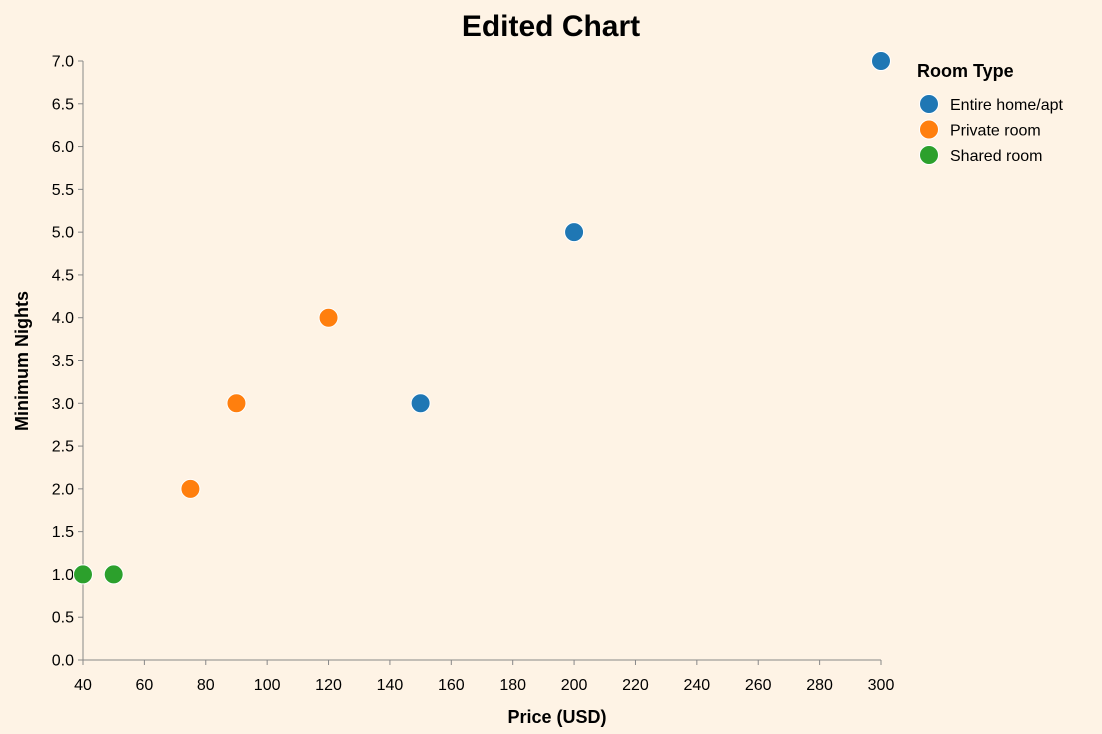 Image resolution: width=1102 pixels, height=734 pixels. What do you see at coordinates (63, 532) in the screenshot?
I see `y-tick-label: 1.5` at bounding box center [63, 532].